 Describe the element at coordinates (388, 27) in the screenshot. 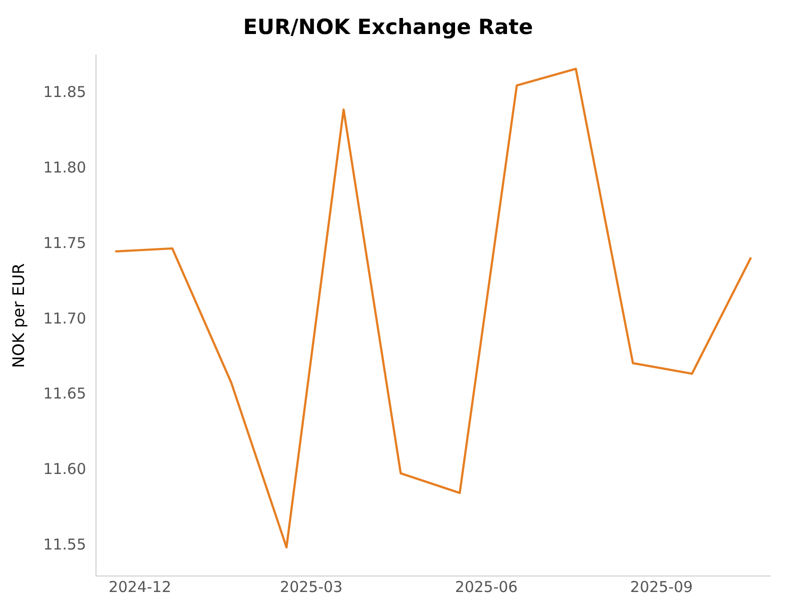

I see `chart-title: EUR/NOK Exchange Rate` at that location.